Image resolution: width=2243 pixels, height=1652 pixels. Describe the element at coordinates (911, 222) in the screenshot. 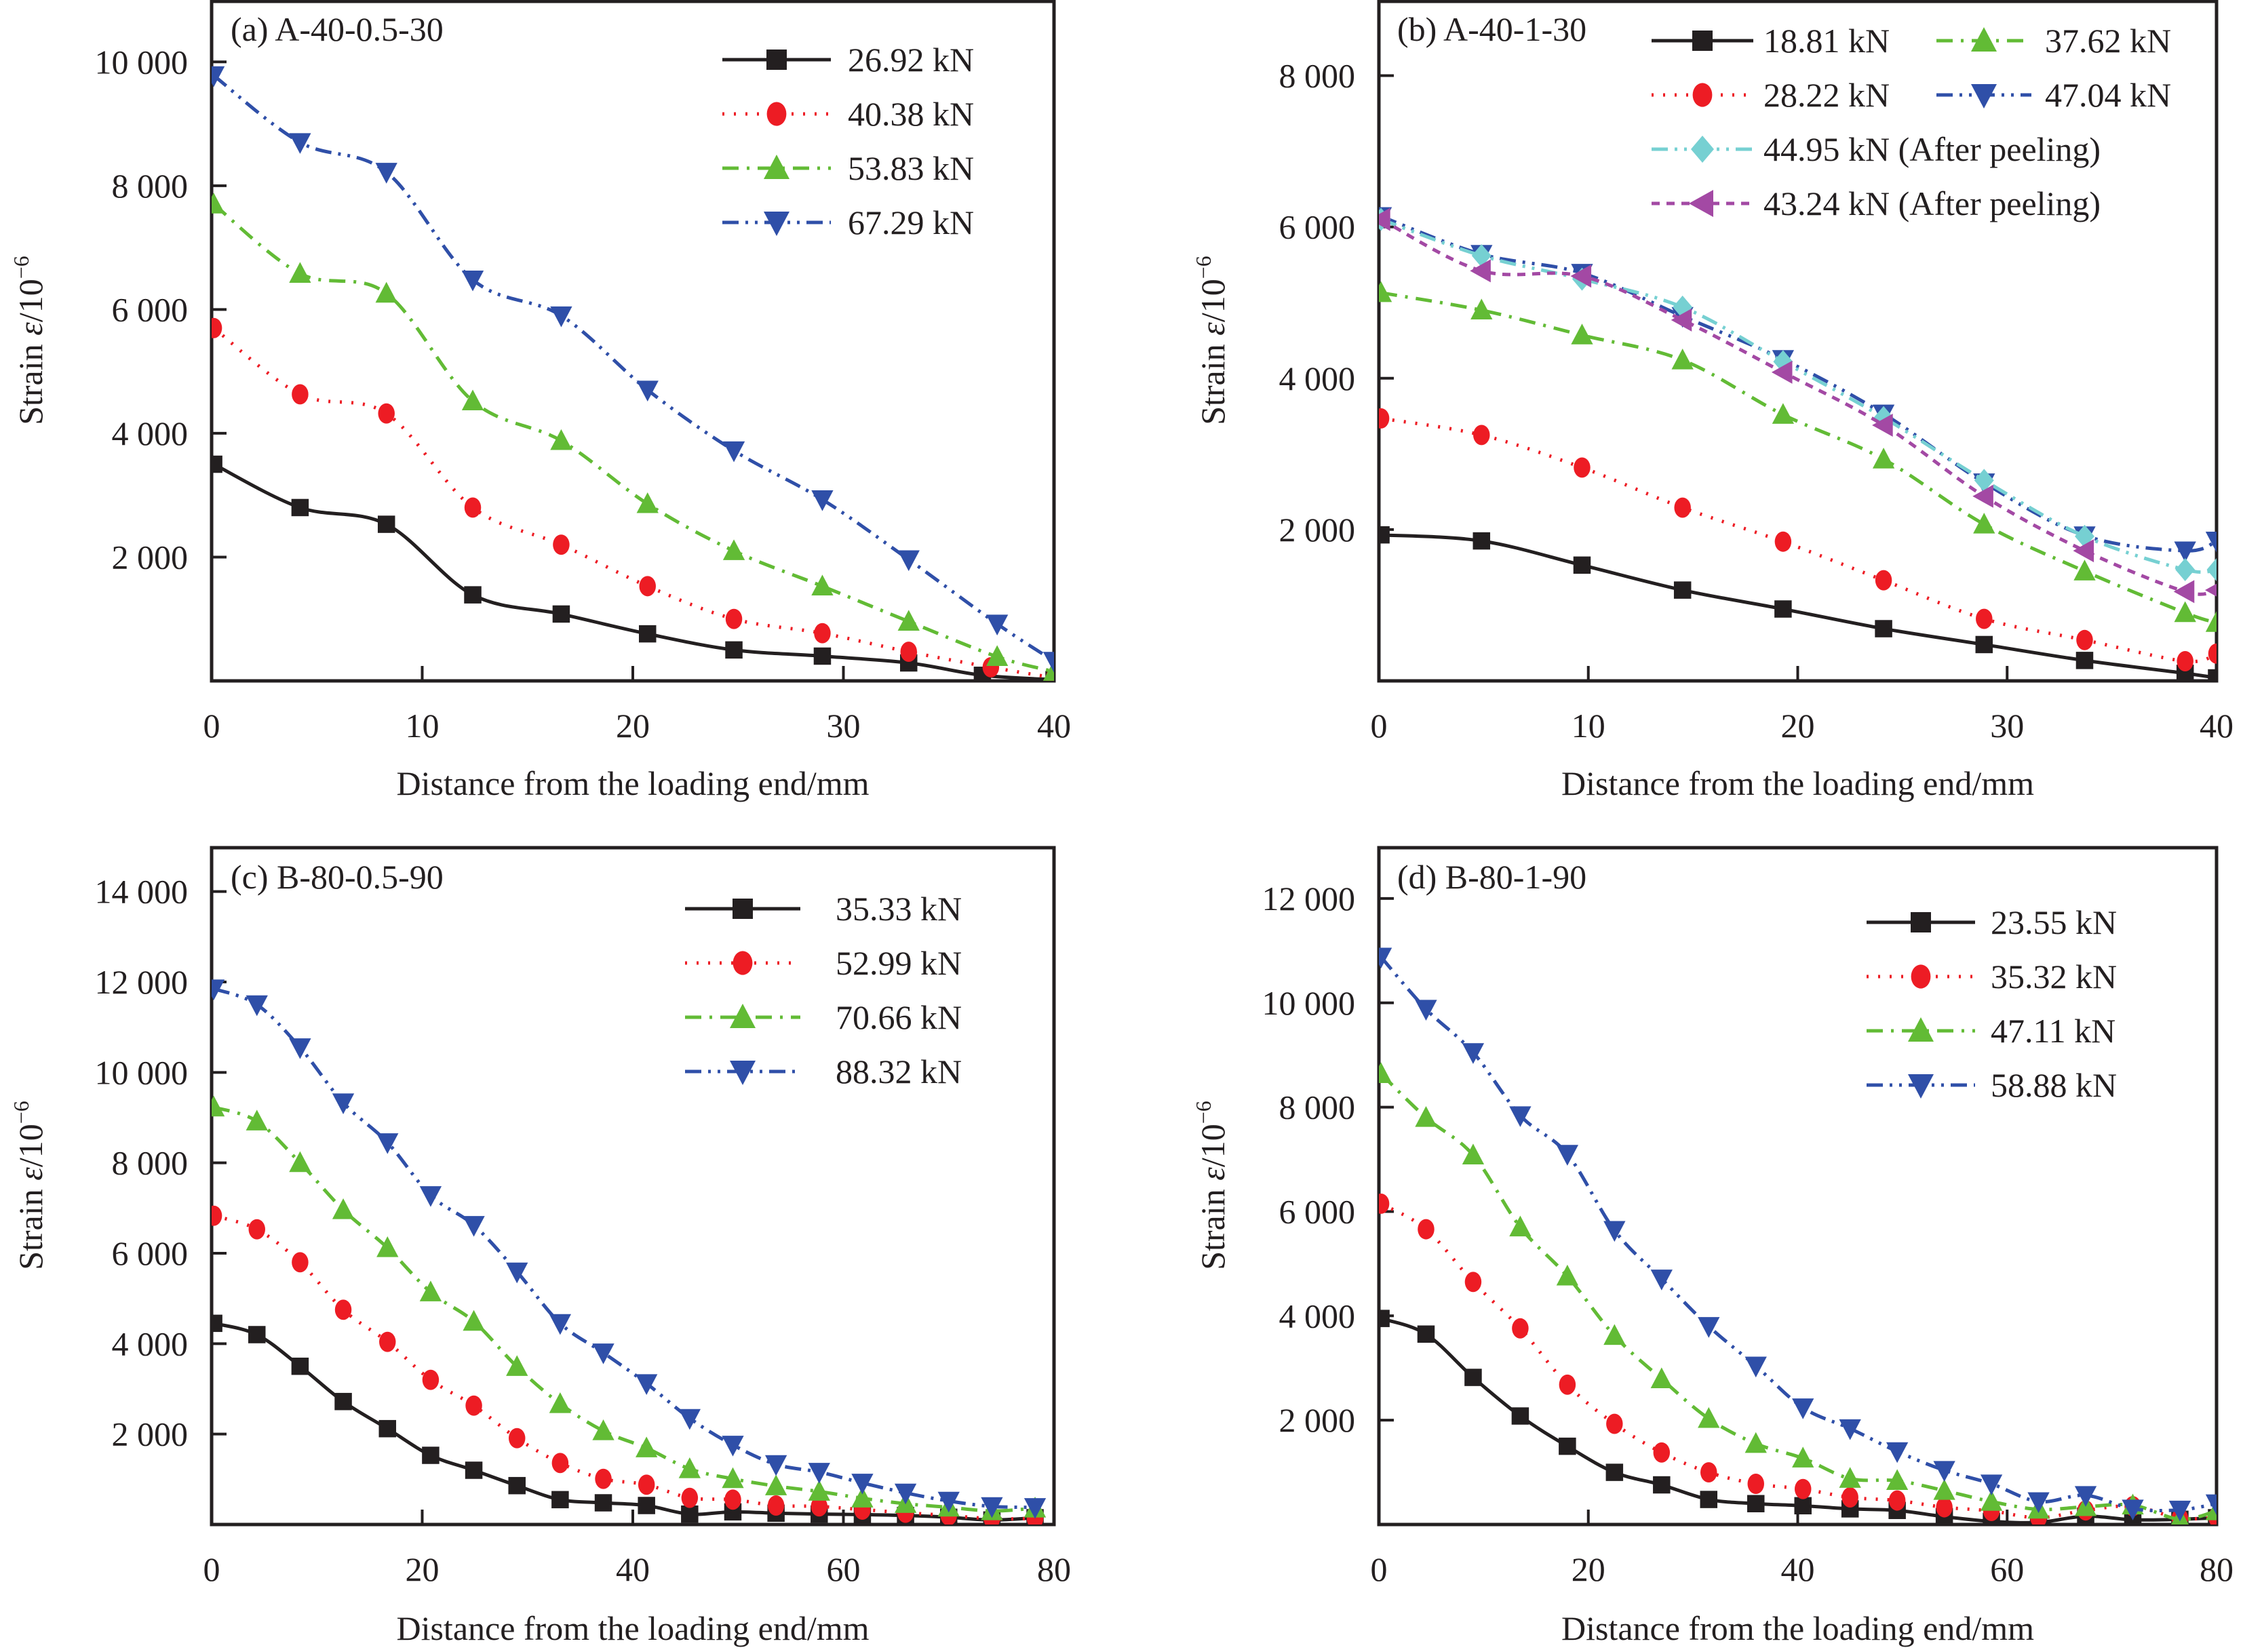

I see `legend-label: 67.29 kN` at that location.